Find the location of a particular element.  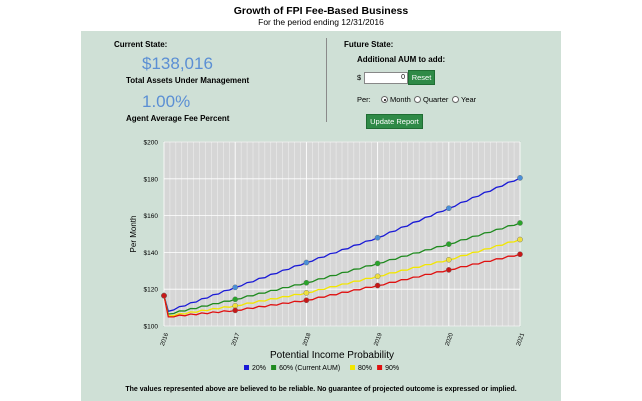

y-axis-label: Per Month is located at coordinates (133, 234).